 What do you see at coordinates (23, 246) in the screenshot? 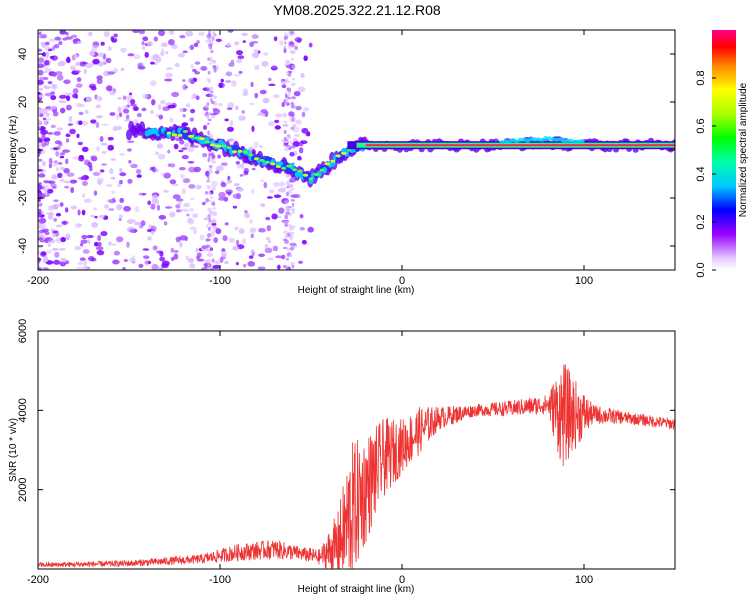
I see `y-tick-label: -40` at bounding box center [23, 246].